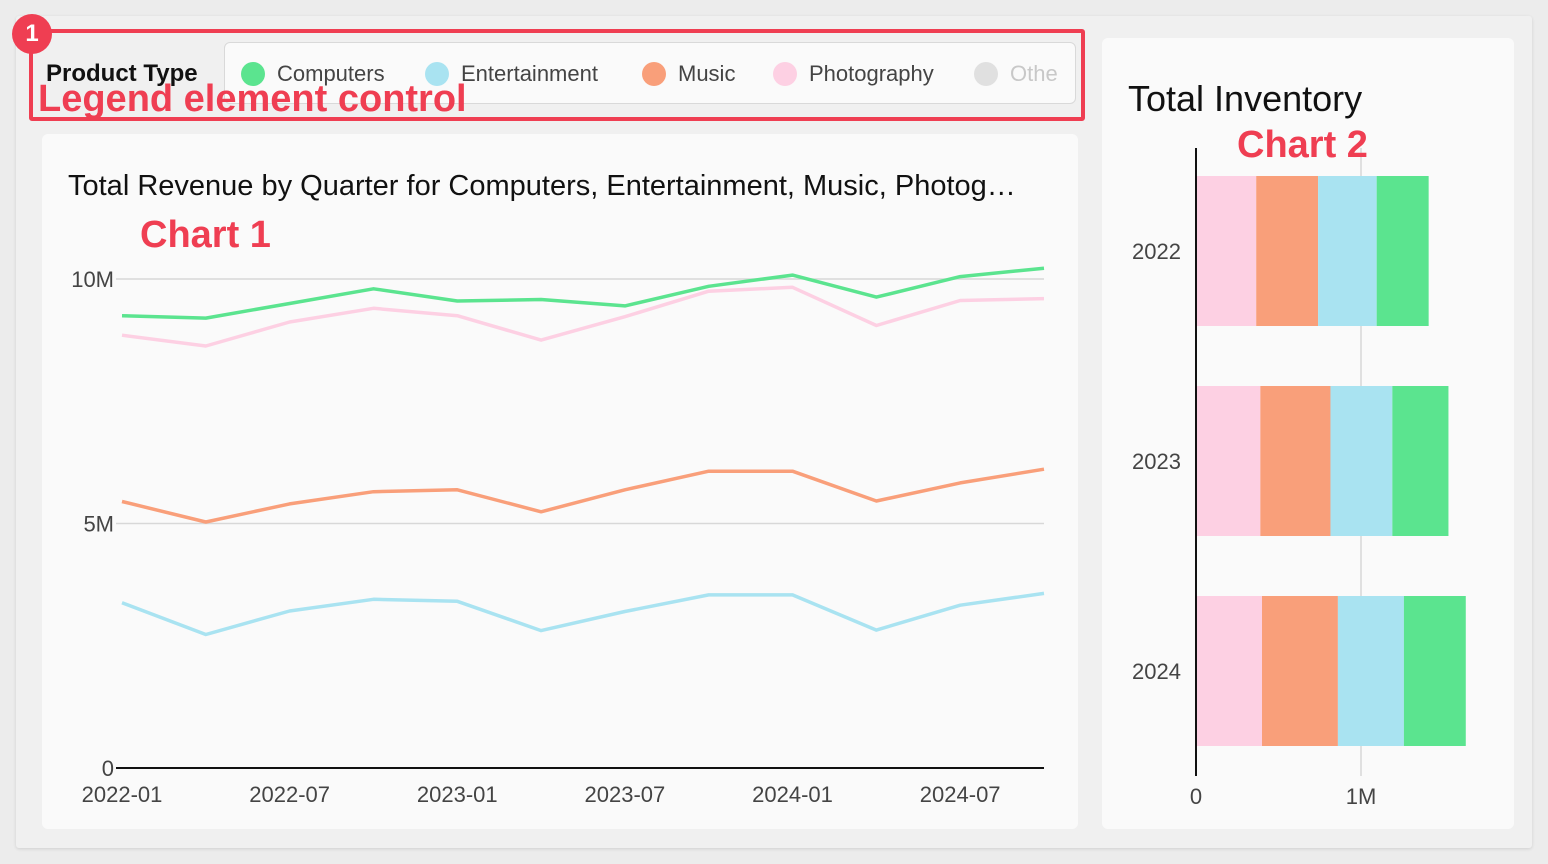 The height and width of the screenshot is (864, 1548). I want to click on legend-item-other: Othe, so click(1016, 73).